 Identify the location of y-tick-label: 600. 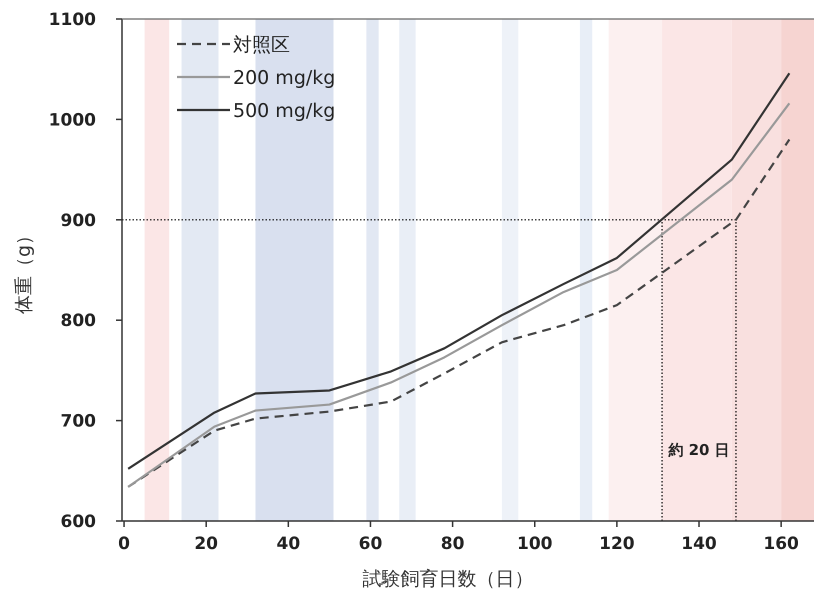
(78, 522).